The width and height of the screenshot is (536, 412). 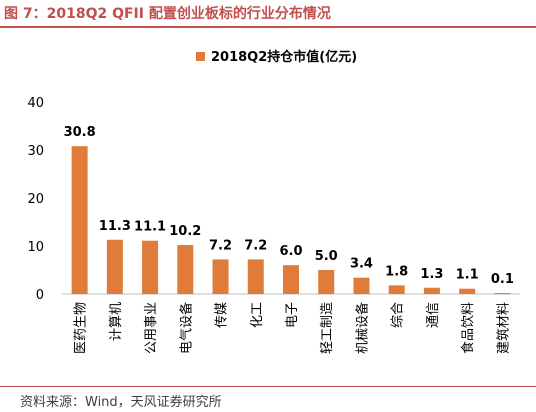 I want to click on x-tick-label: 医药生物, so click(x=81, y=328).